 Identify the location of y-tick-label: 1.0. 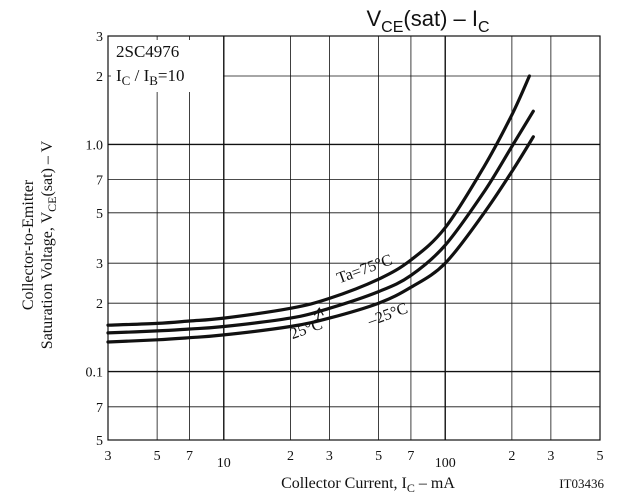
(95, 145).